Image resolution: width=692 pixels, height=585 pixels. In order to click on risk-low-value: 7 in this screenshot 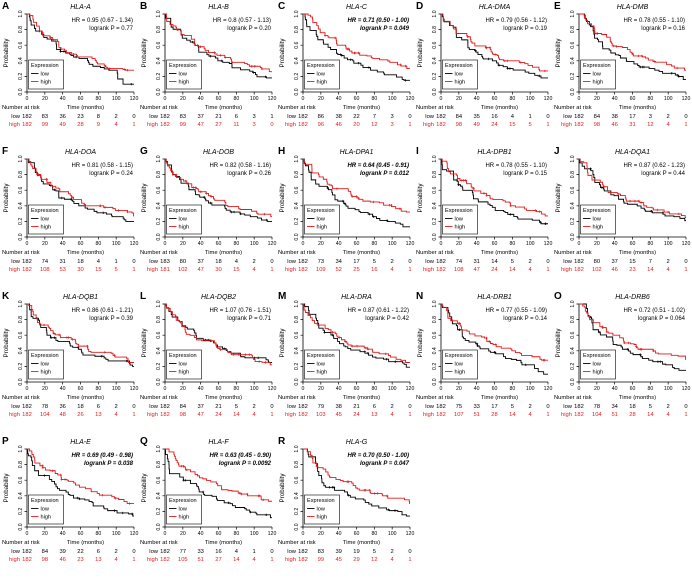, I will do `click(374, 117)`.